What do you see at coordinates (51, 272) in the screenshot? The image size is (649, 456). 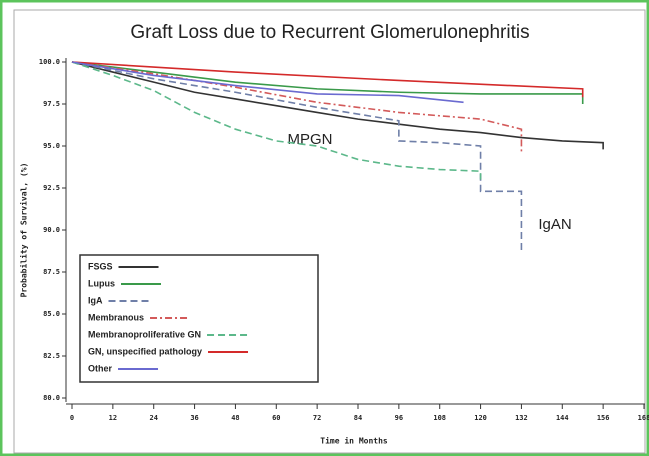 I see `y-tick-label: 87.5` at bounding box center [51, 272].